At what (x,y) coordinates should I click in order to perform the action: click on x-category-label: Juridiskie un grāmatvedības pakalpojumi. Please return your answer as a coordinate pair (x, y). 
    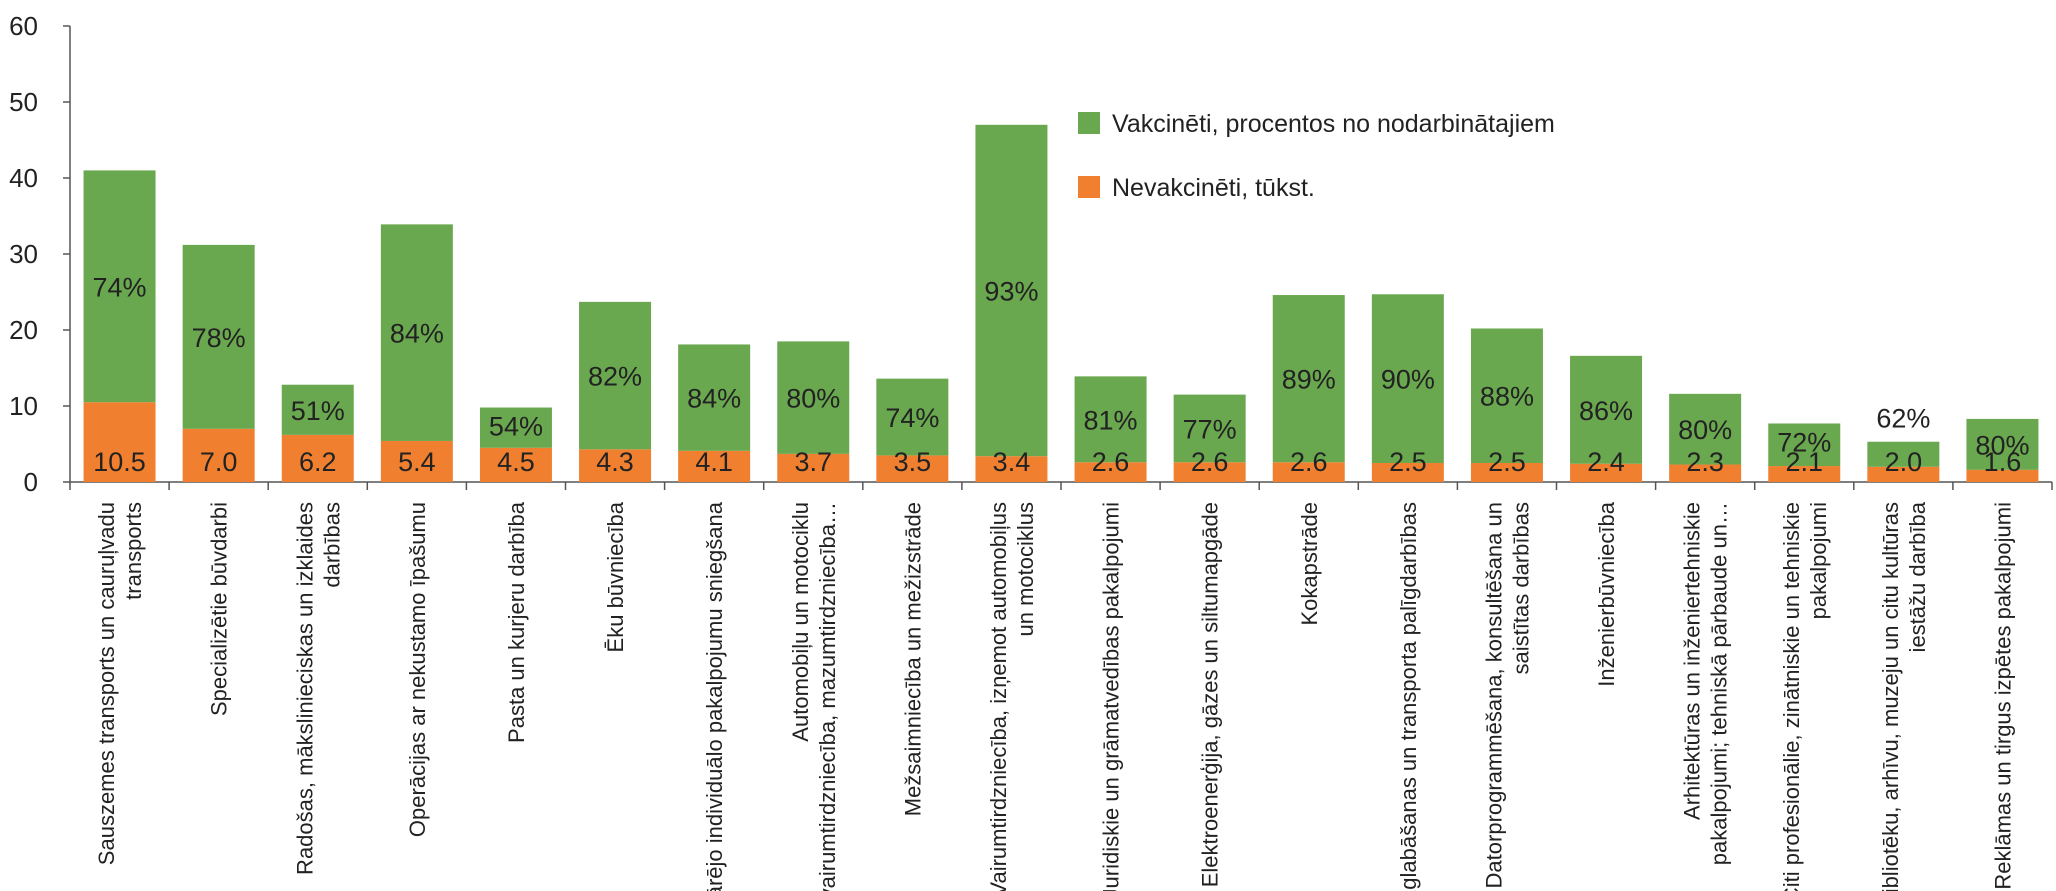
    Looking at the image, I should click on (1111, 696).